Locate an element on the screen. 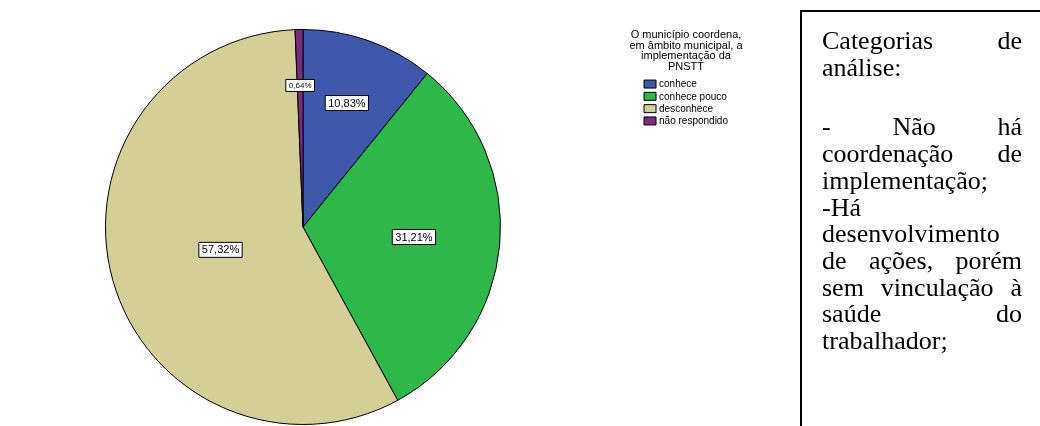 Image resolution: width=1040 pixels, height=426 pixels. legend-label: não respondido is located at coordinates (694, 121).